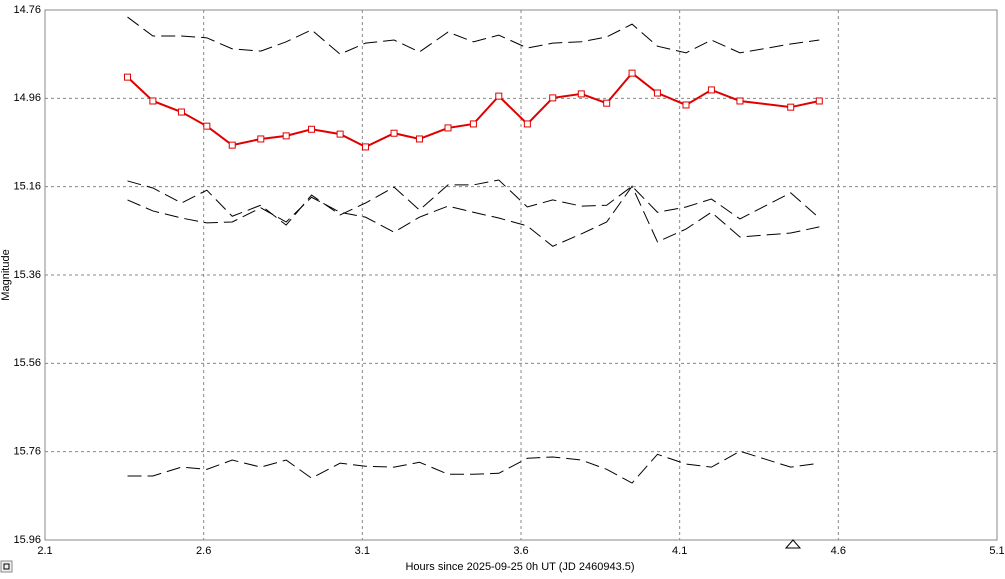  Describe the element at coordinates (520, 551) in the screenshot. I see `x-tick-label: 3.6` at that location.